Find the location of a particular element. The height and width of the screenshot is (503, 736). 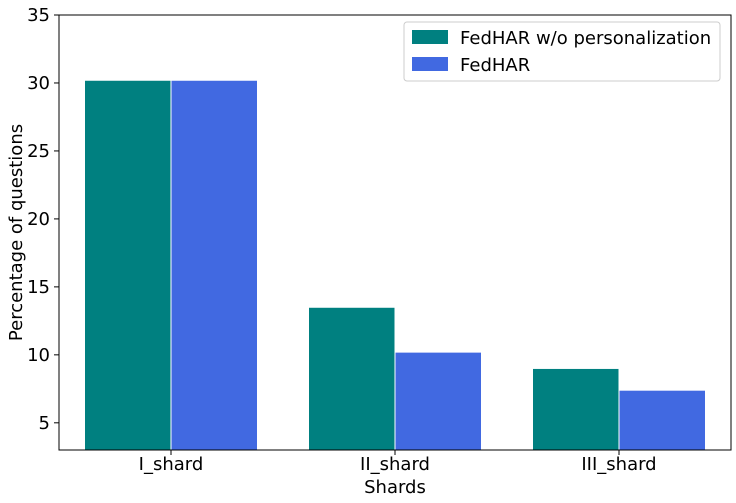

y-tick-label: 15 is located at coordinates (38, 287).